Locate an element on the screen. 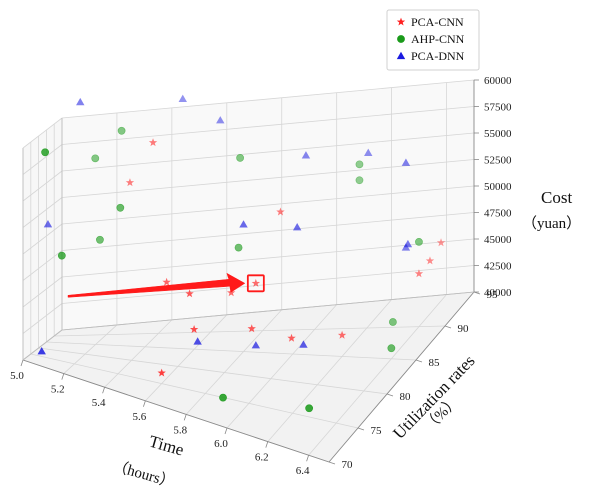  z-tick-label: 52500 is located at coordinates (498, 161).